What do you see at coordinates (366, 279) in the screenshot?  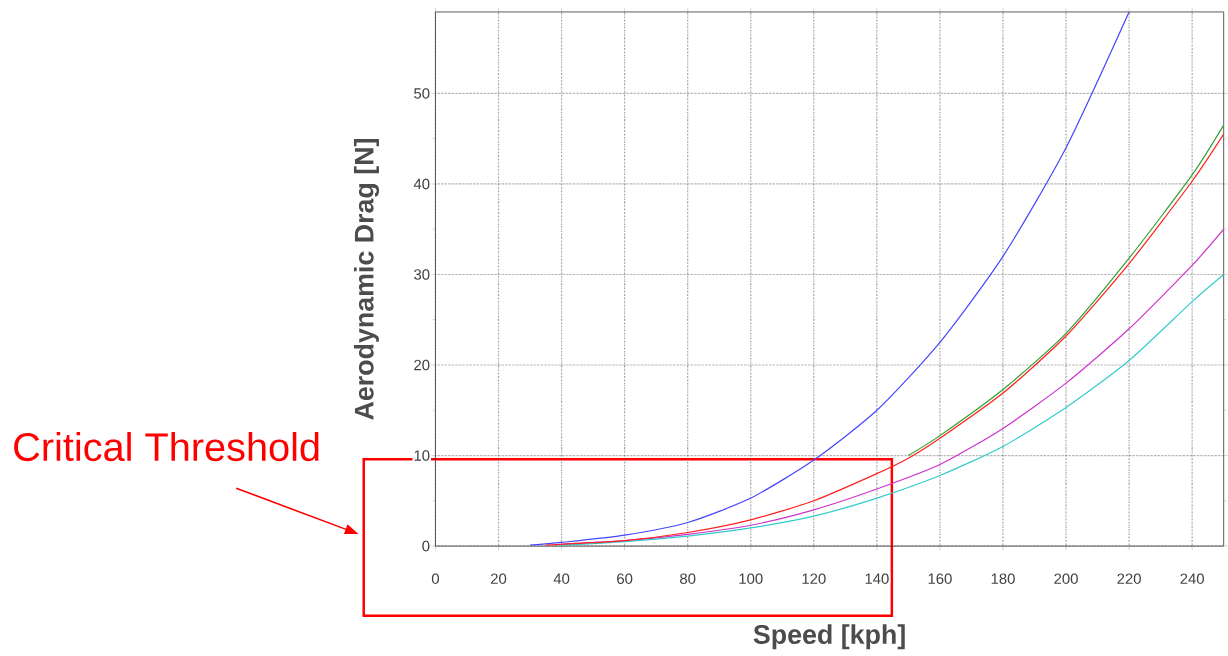 I see `y-axis-title: Aerodynamic Drag [N]` at bounding box center [366, 279].